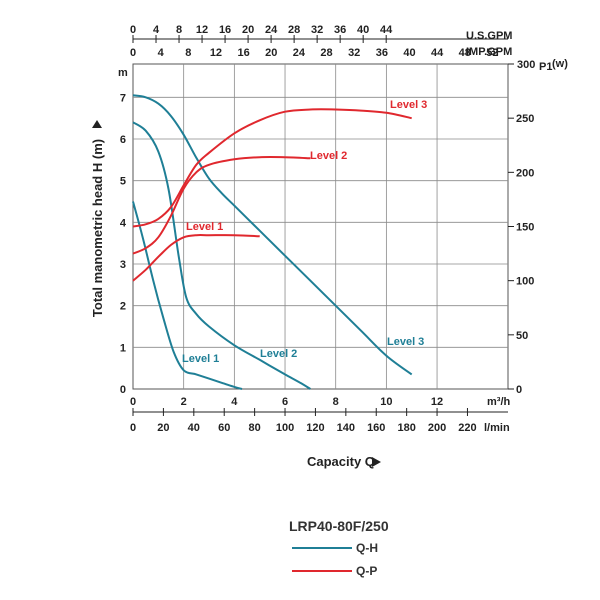 Image resolution: width=600 pixels, height=600 pixels. Describe the element at coordinates (340, 30) in the screenshot. I see `usgpm-tick-label: 36` at that location.